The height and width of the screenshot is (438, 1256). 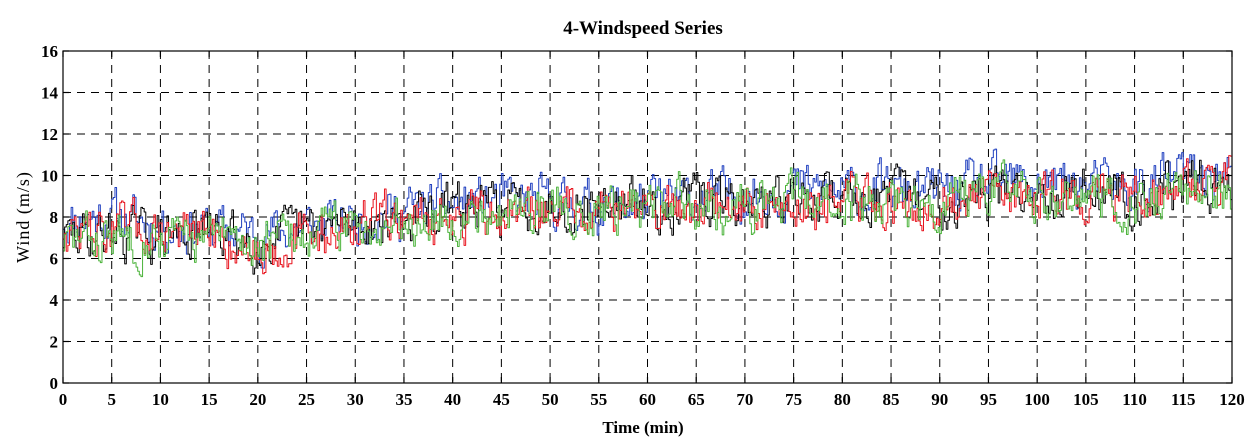 What do you see at coordinates (49, 51) in the screenshot?
I see `y-tick-label: 16` at bounding box center [49, 51].